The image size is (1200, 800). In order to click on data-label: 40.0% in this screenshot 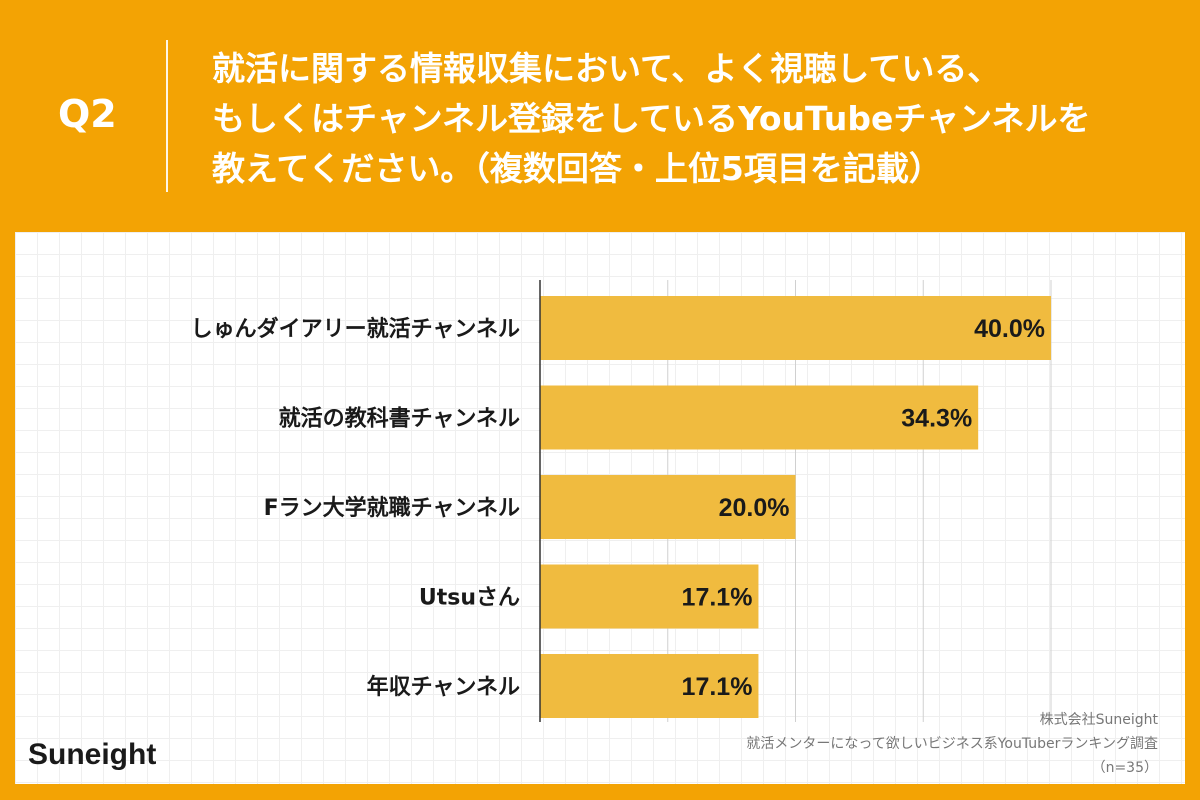, I will do `click(1009, 329)`.